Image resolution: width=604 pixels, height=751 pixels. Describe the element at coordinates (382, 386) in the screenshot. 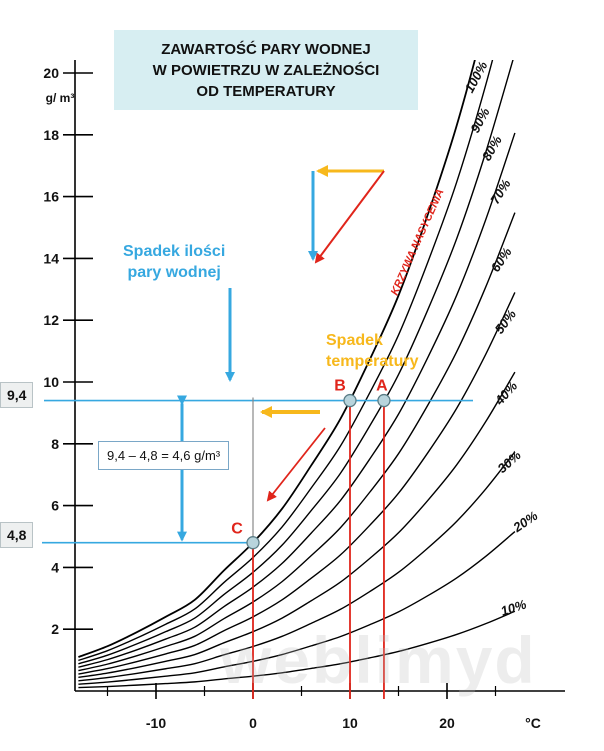

I see `point-label-A: A` at that location.